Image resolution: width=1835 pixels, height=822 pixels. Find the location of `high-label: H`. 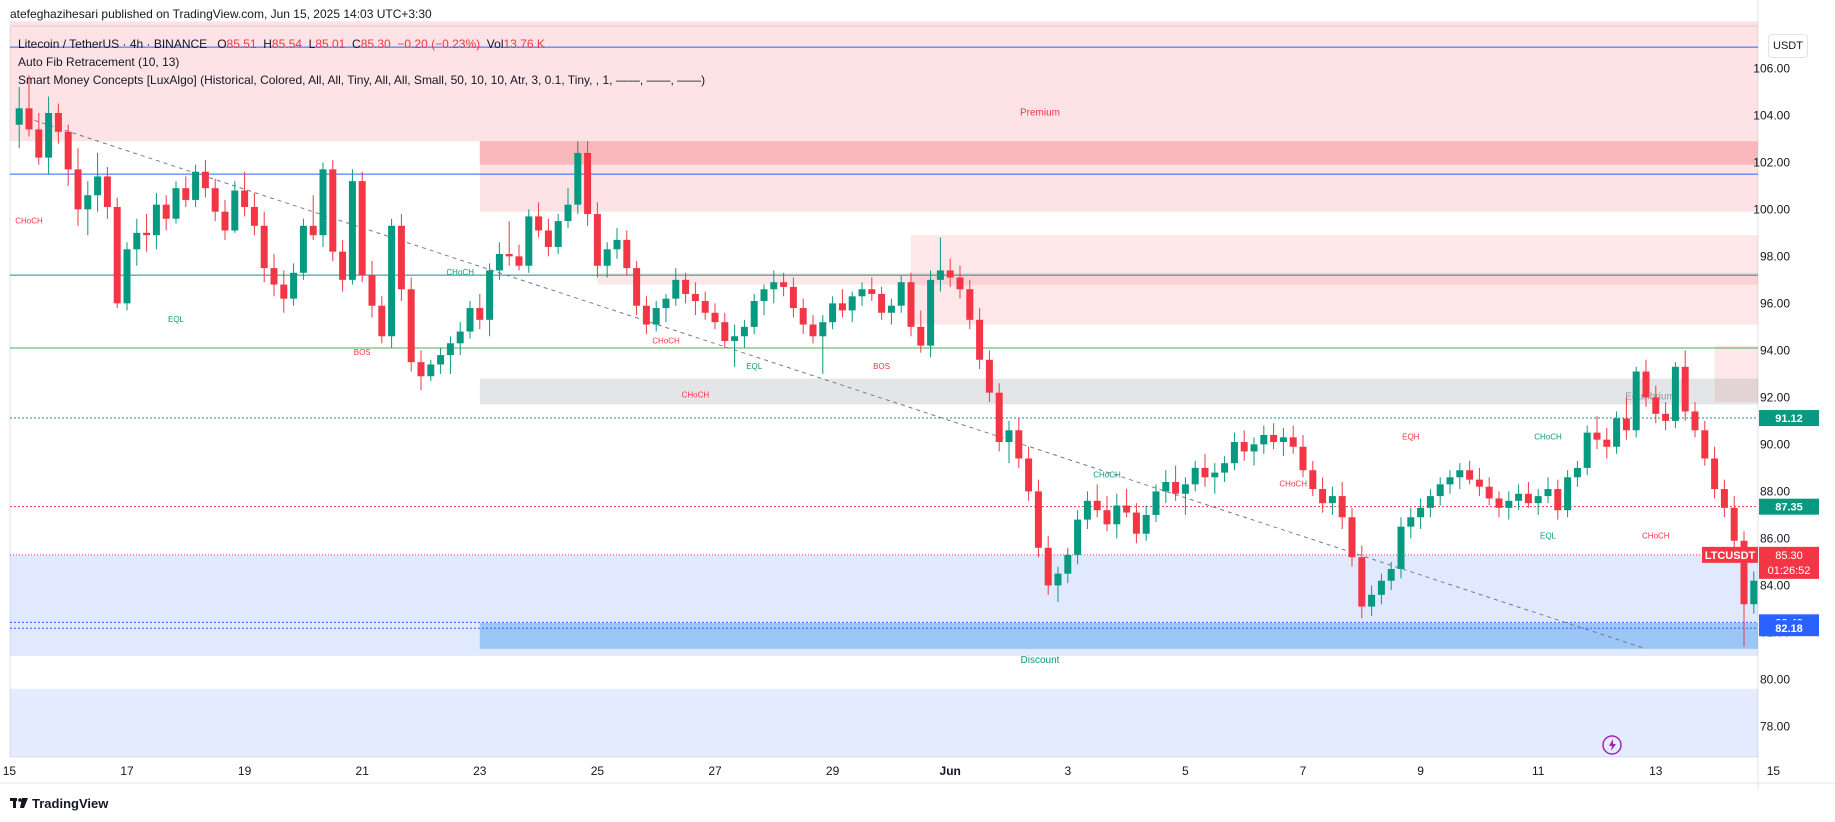

high-label: H is located at coordinates (267, 44).